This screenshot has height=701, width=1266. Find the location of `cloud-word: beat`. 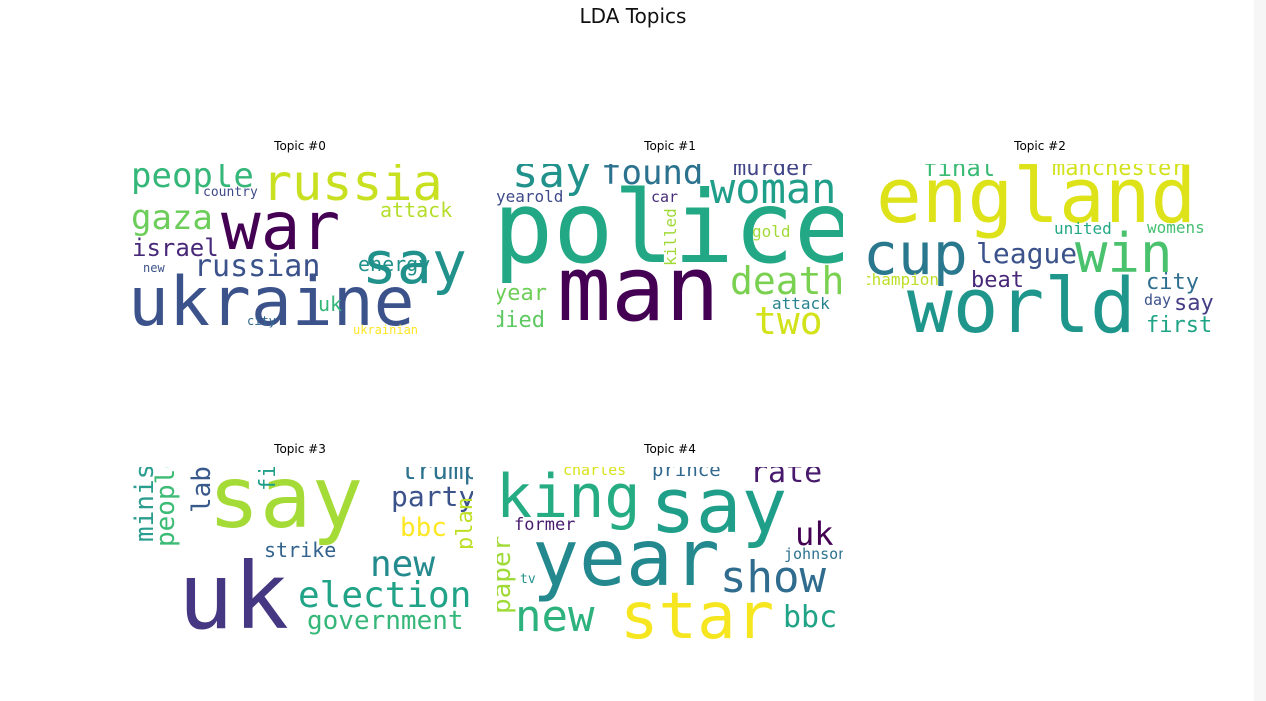

cloud-word: beat is located at coordinates (997, 280).